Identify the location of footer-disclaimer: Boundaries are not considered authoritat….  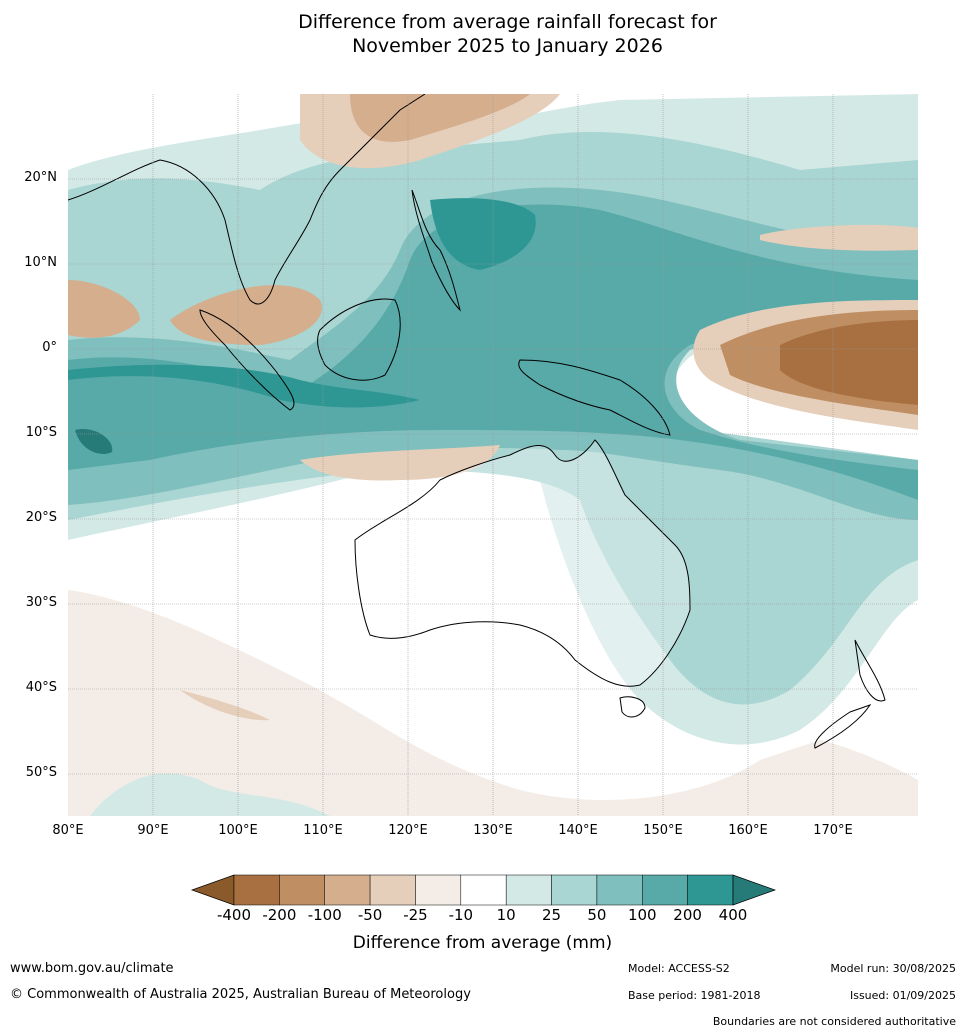
(834, 1021).